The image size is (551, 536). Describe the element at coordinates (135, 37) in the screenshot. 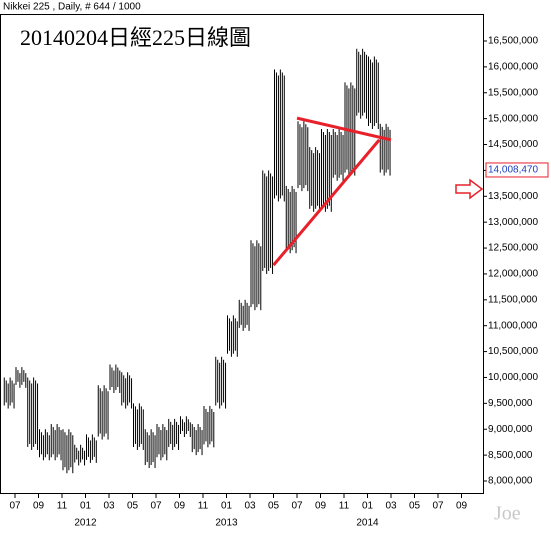

I see `chart-title: 20140204日經225日線圖` at that location.